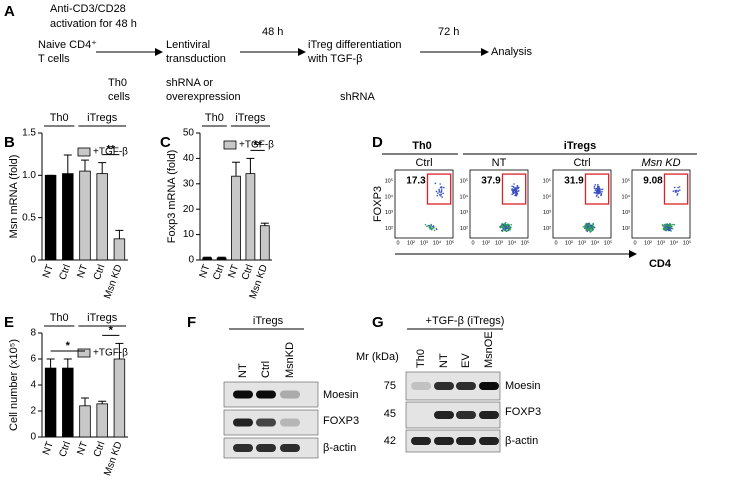 The image size is (731, 497). What do you see at coordinates (189, 234) in the screenshot?
I see `y-tick-label: 10` at bounding box center [189, 234].